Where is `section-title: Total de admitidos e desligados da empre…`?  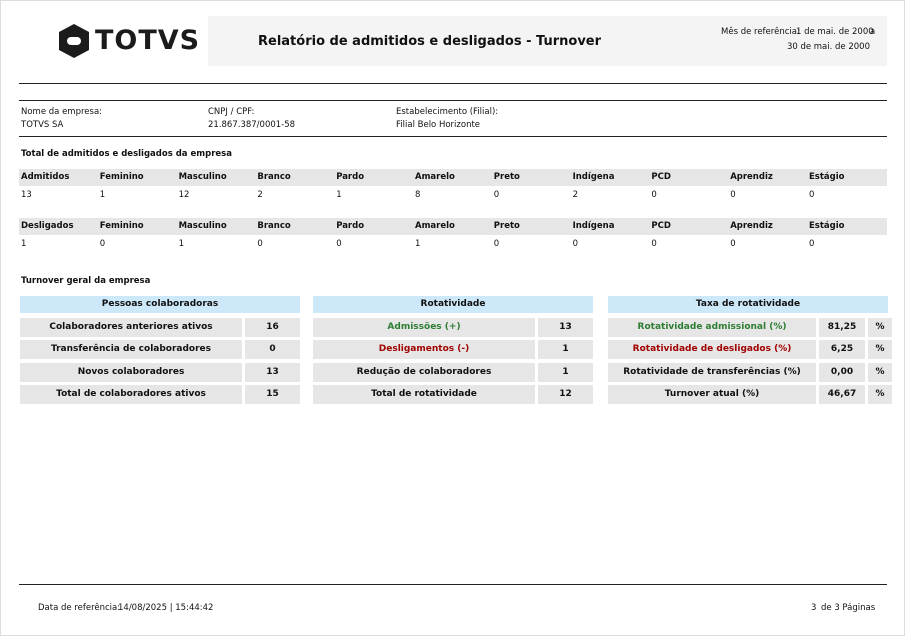
section-title: Total de admitidos e desligados da empre… is located at coordinates (126, 154).